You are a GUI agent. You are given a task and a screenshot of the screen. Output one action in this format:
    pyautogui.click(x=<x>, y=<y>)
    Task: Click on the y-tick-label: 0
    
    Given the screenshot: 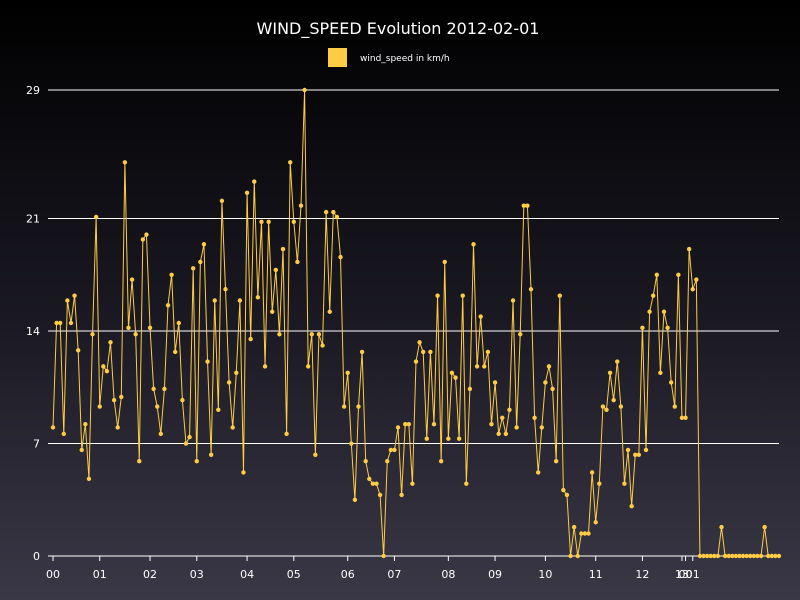 What is the action you would take?
    pyautogui.click(x=36, y=556)
    